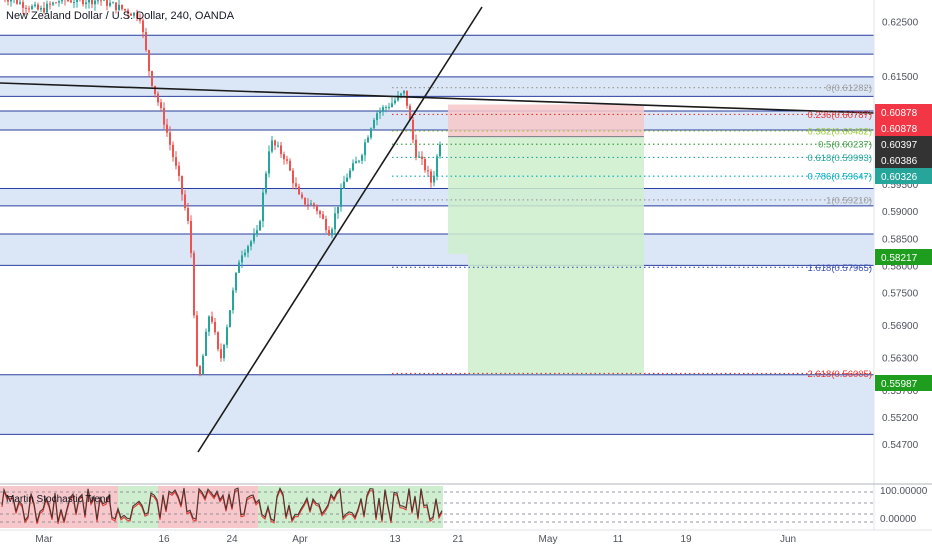 This screenshot has height=550, width=932. What do you see at coordinates (222, 504) in the screenshot?
I see `osc-main-line` at bounding box center [222, 504].